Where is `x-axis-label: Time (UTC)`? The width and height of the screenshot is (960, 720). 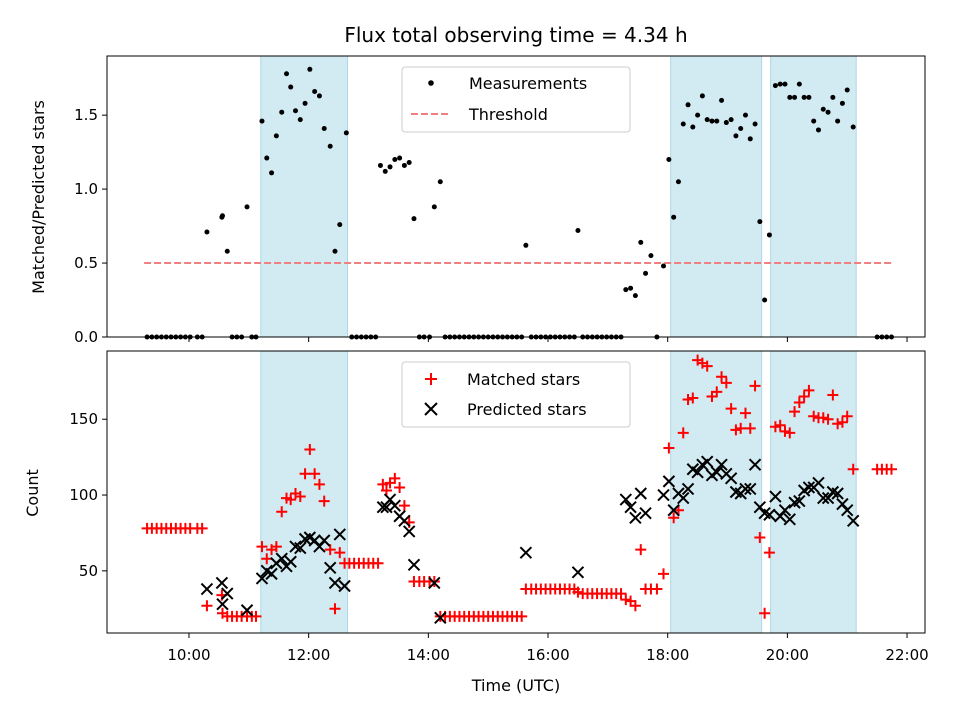
x-axis-label: Time (UTC) is located at coordinates (515, 685).